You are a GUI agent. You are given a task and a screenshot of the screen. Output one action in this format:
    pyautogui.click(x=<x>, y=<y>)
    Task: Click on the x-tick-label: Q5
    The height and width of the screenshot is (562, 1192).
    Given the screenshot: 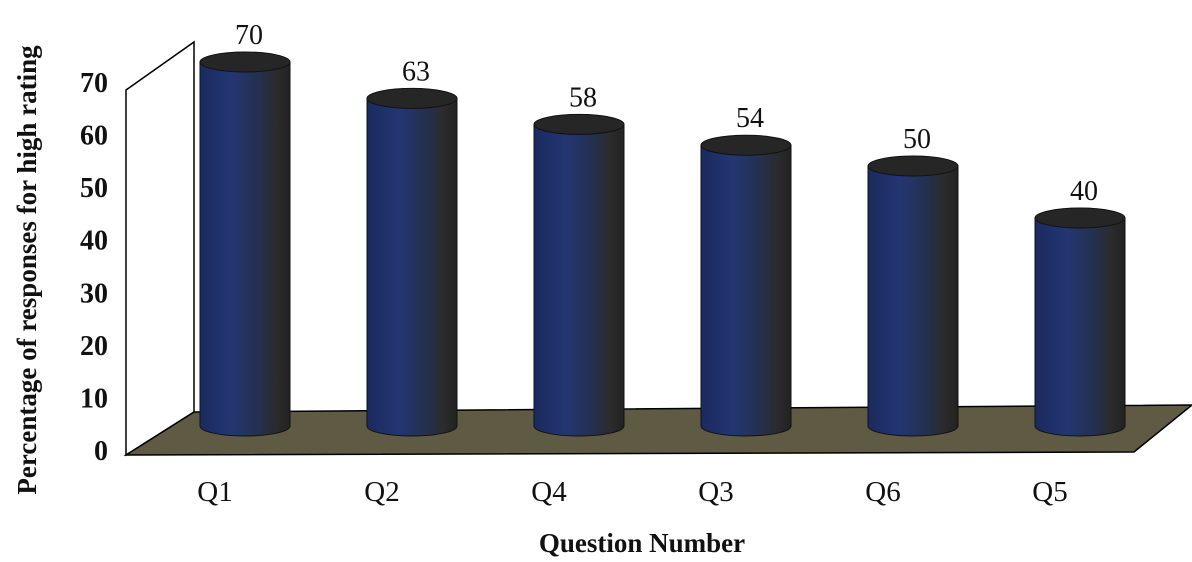 What is the action you would take?
    pyautogui.click(x=1049, y=492)
    